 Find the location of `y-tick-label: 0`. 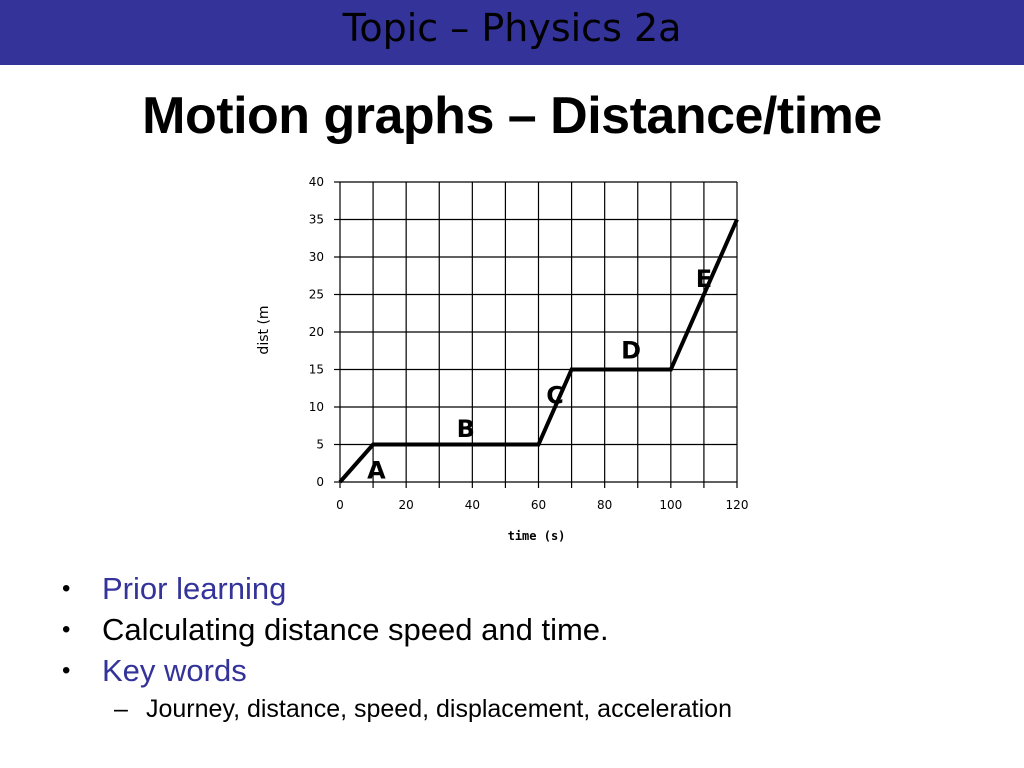

y-tick-label: 0 is located at coordinates (320, 482).